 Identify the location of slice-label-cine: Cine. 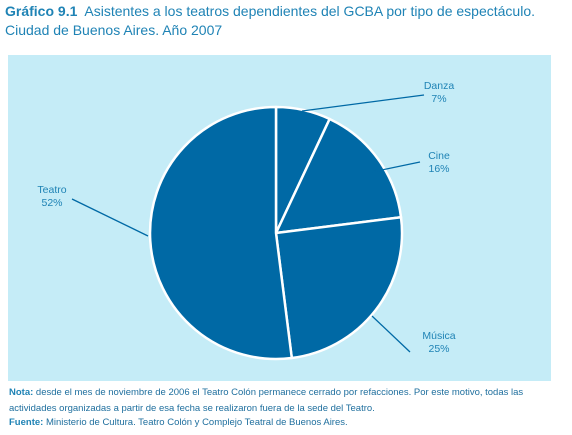
(439, 156).